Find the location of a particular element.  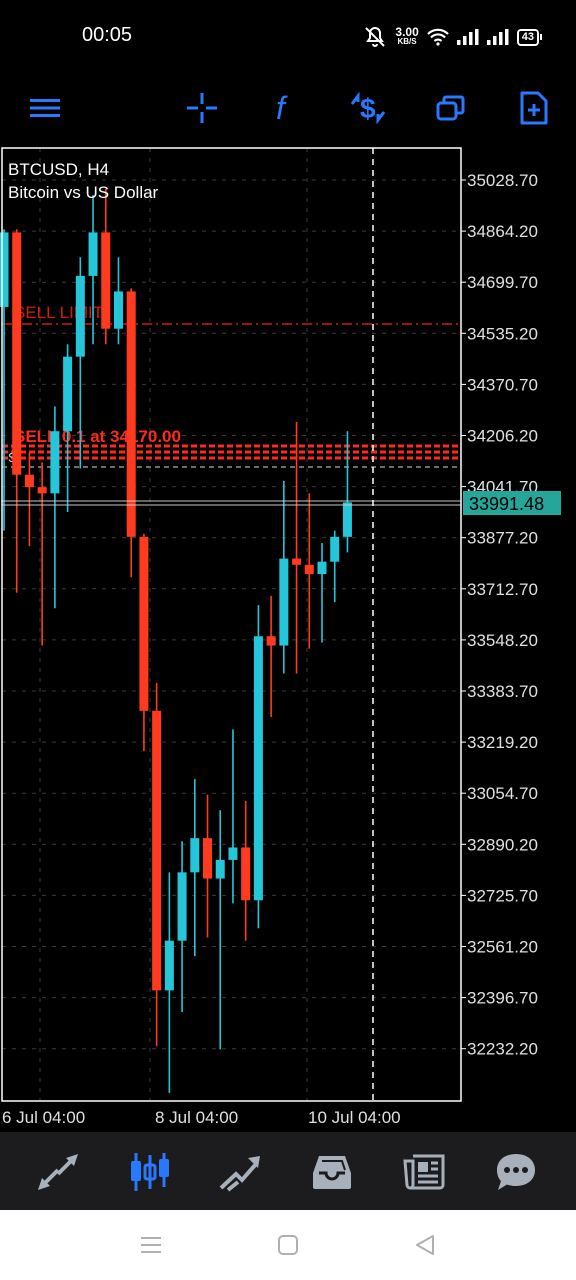

sell-limit-label: SELL LIMIT is located at coordinates (58, 312).